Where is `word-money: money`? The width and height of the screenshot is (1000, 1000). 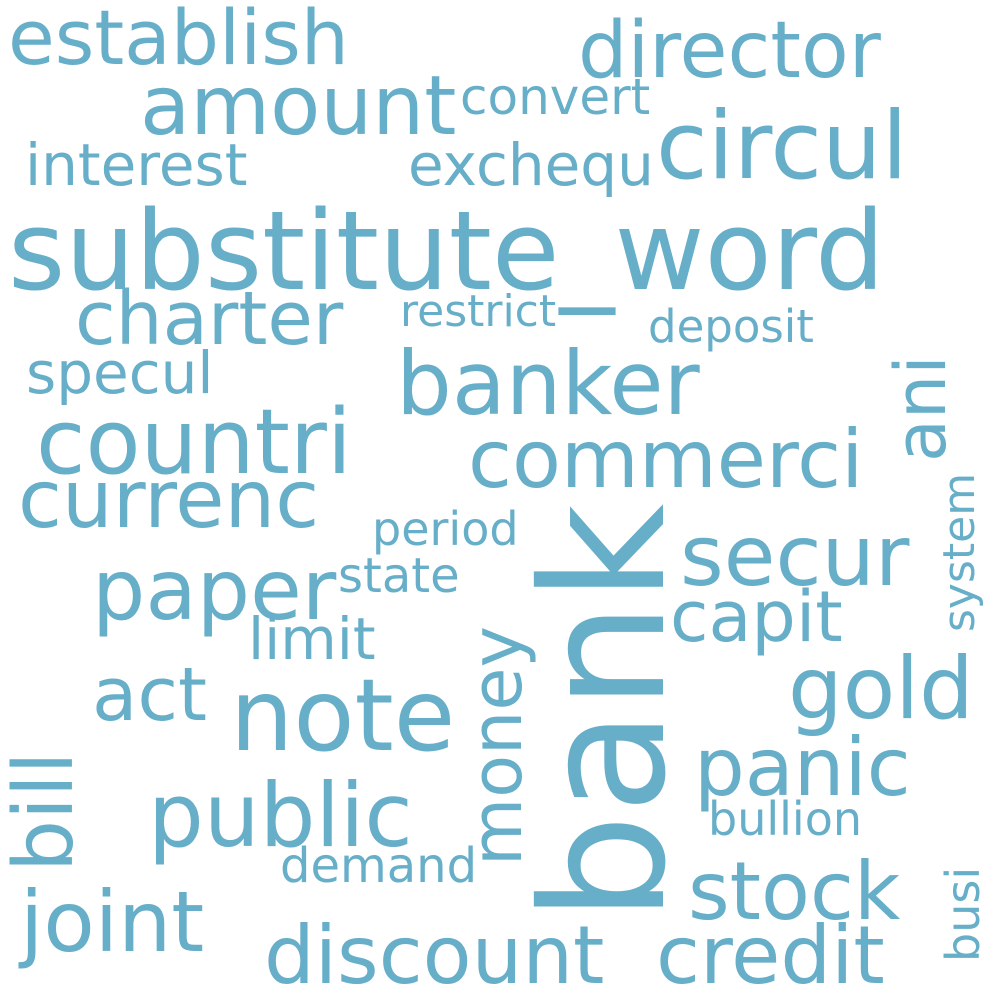 word-money: money is located at coordinates (497, 746).